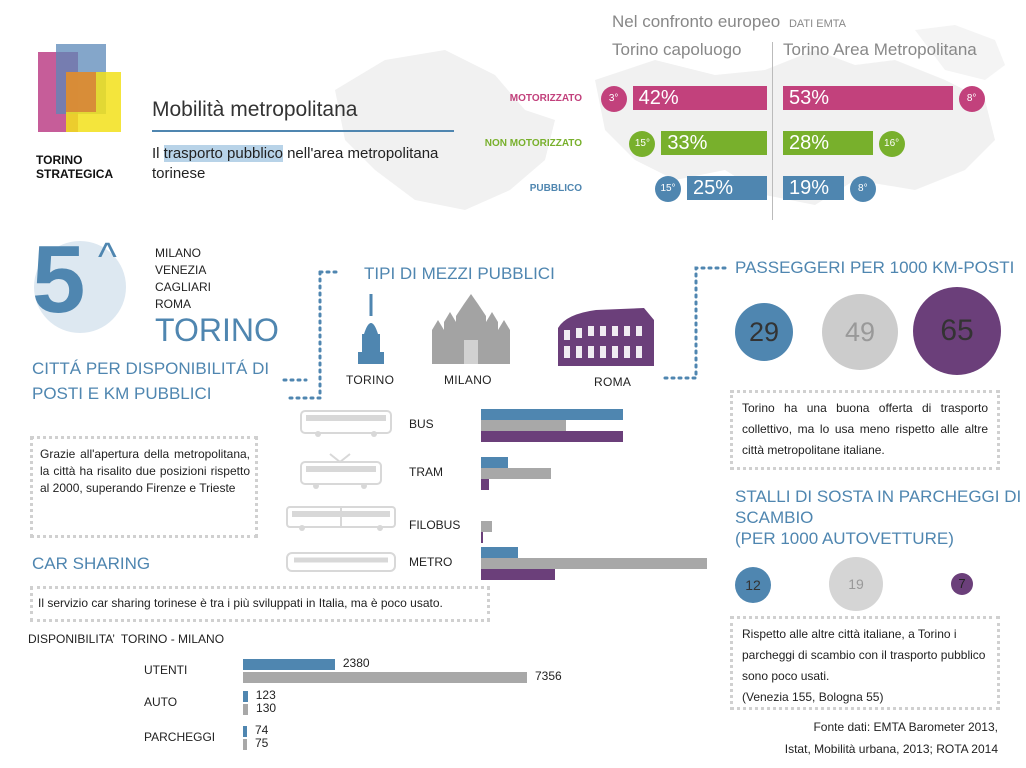 The image size is (1026, 768). What do you see at coordinates (79, 88) in the screenshot?
I see `logo-mark-icon` at bounding box center [79, 88].